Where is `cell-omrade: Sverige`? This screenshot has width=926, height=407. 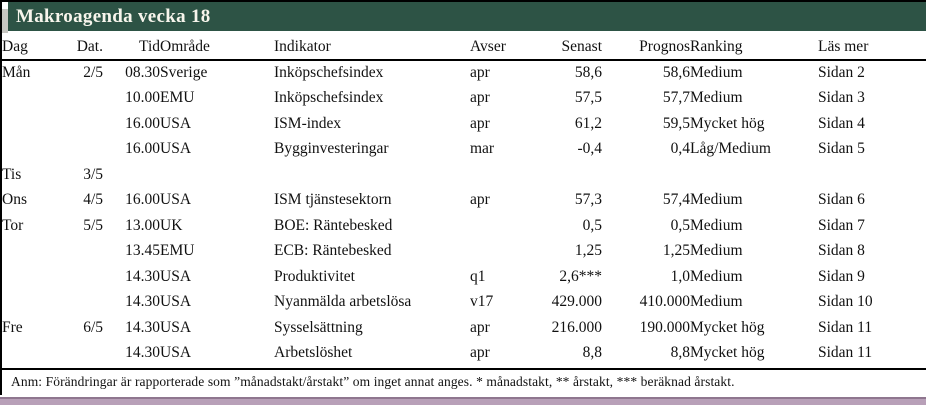 cell-omrade: Sverige is located at coordinates (184, 73).